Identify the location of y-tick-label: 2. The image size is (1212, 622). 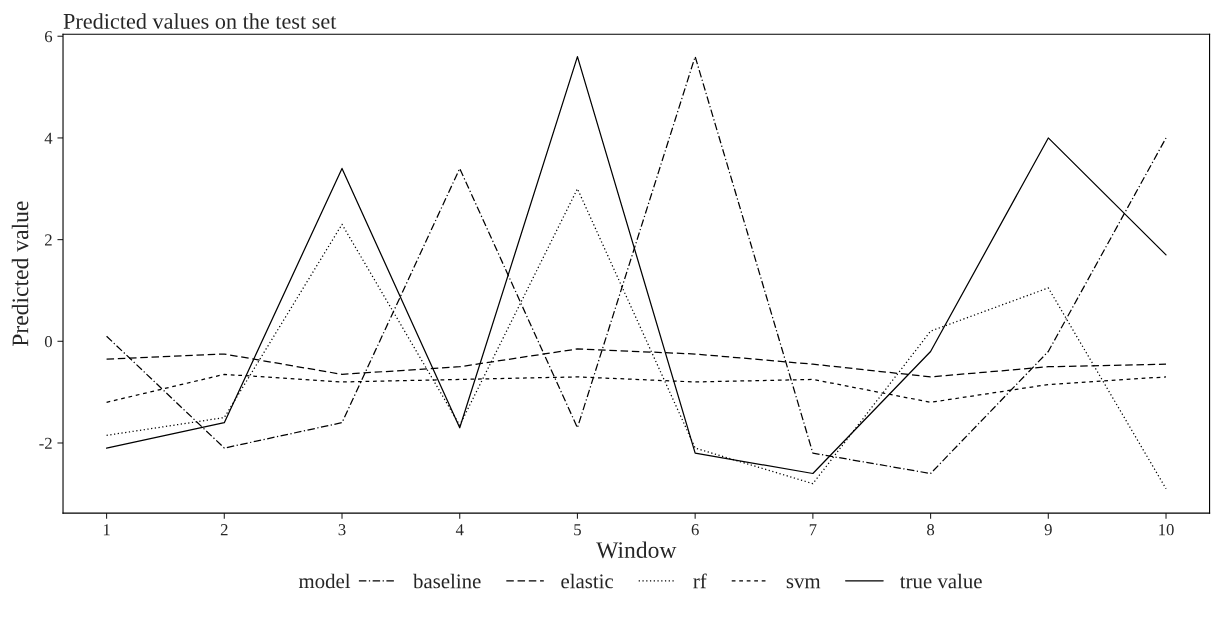
(48, 240).